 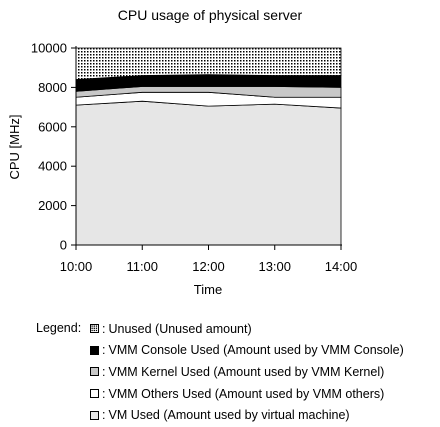 I want to click on x-tick-label: 11:00, so click(x=142, y=266).